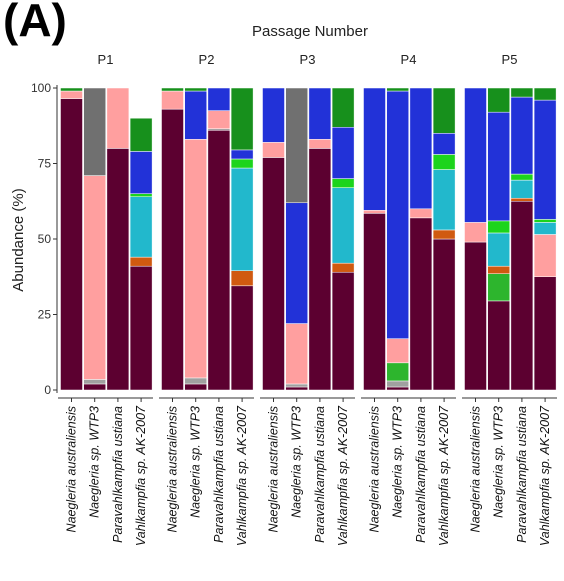 The height and width of the screenshot is (581, 564). I want to click on panel-label: (A), so click(35, 23).